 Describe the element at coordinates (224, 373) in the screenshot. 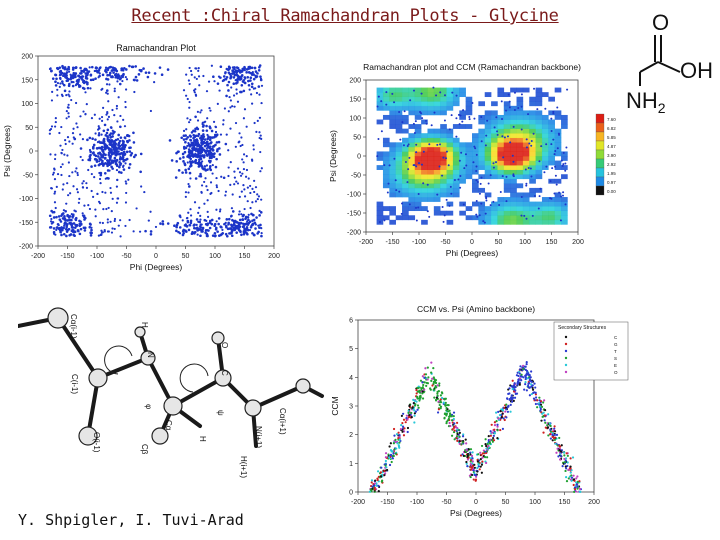

I see `atom-label: C` at that location.